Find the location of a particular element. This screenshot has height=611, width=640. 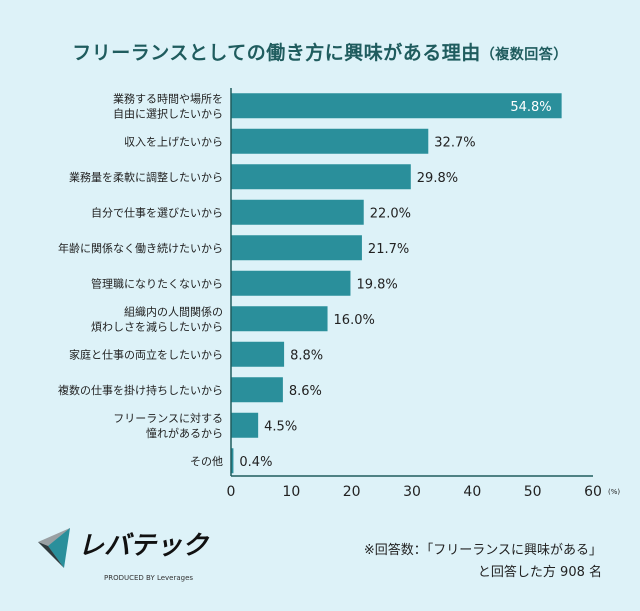

category-label: 自由に選択したいから is located at coordinates (168, 113).